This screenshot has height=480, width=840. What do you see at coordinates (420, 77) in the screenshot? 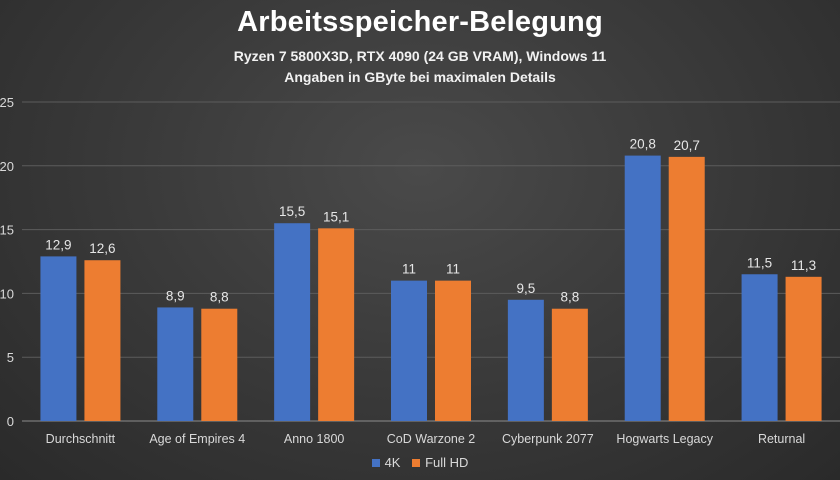
I see `chart-subtitle-units: Angaben in GByte bei maximalen Details` at bounding box center [420, 77].